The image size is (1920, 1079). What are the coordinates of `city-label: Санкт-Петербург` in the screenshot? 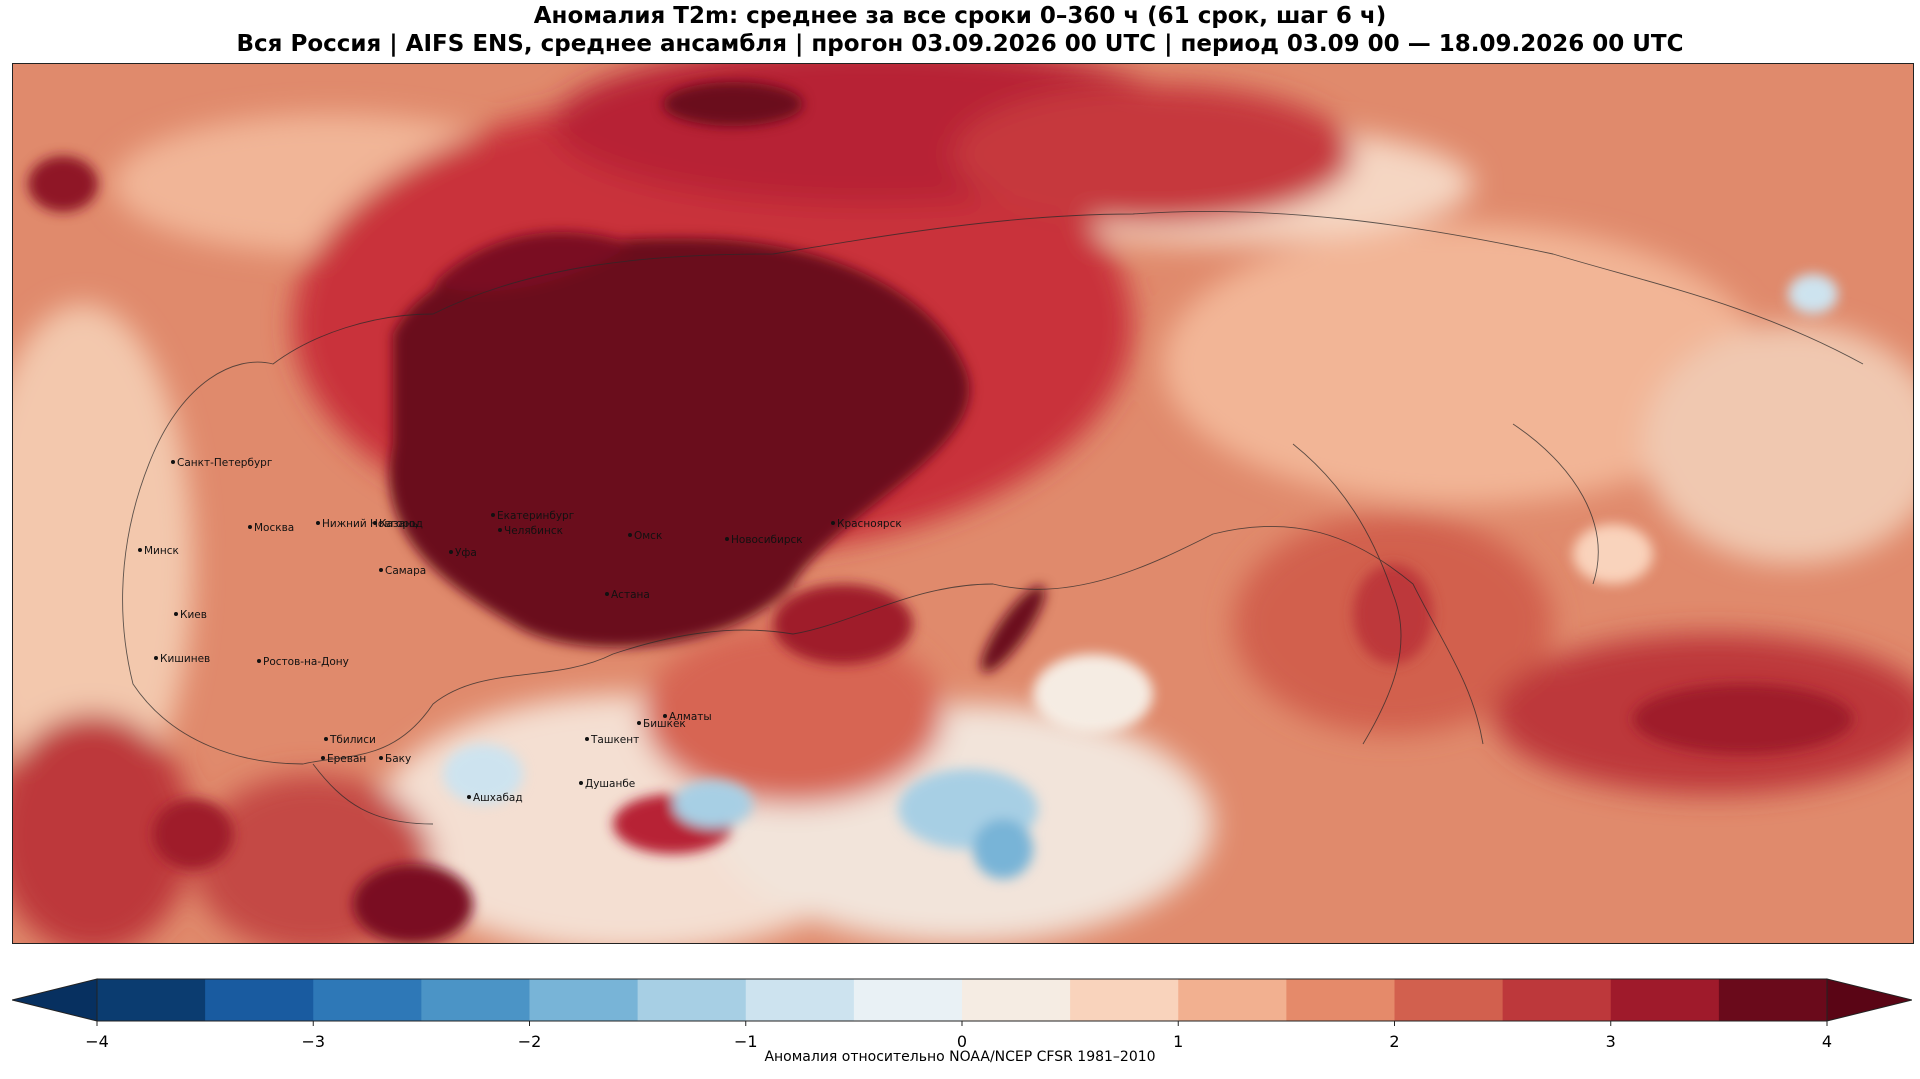 It's located at (224, 463).